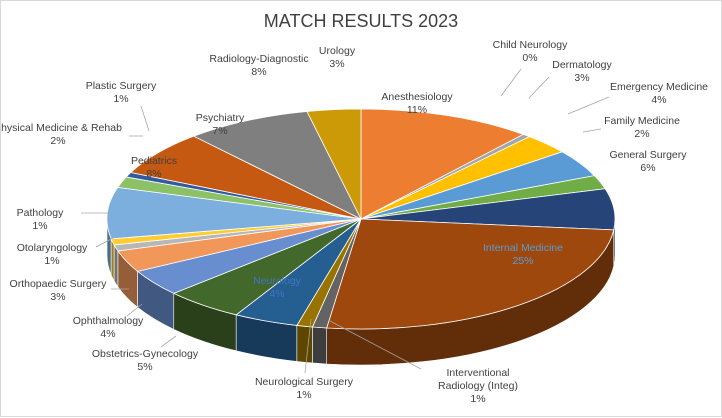  Describe the element at coordinates (304, 382) in the screenshot. I see `slice-label-neurological-surgery: Neurological Surgery` at that location.